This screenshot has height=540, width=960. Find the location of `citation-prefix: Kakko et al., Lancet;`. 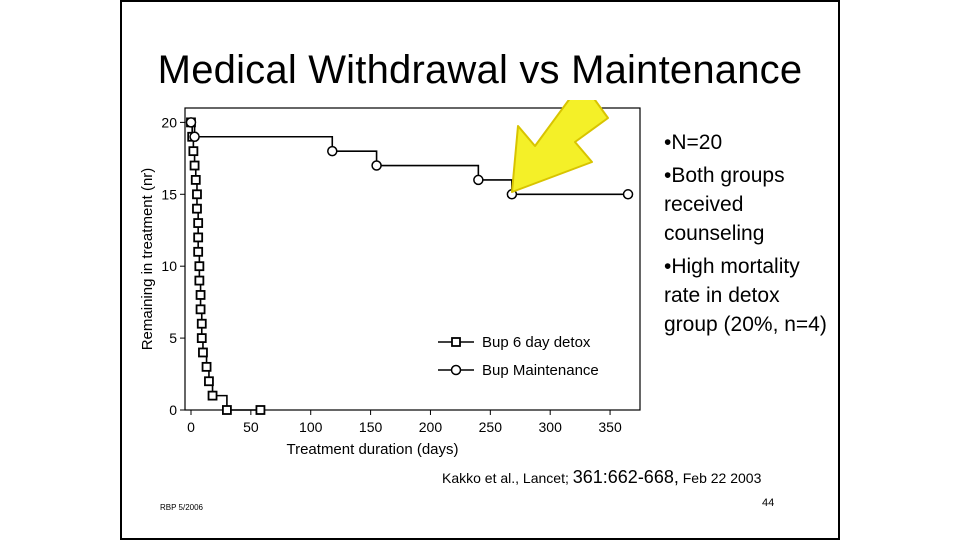

citation-prefix: Kakko et al., Lancet; is located at coordinates (505, 478).